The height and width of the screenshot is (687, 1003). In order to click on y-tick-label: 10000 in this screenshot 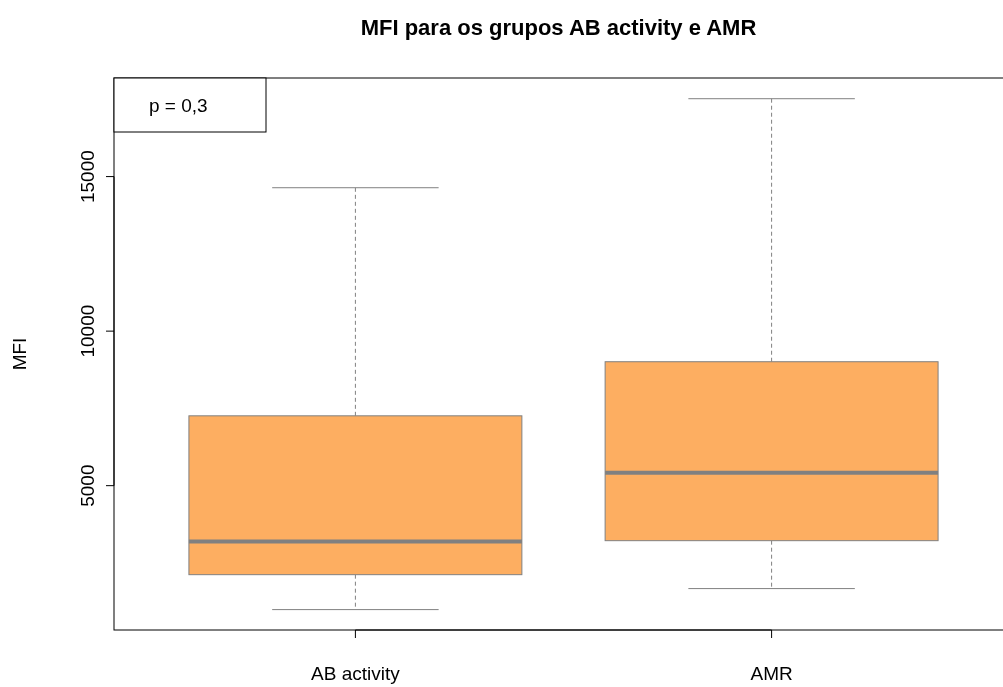, I will do `click(87, 331)`.